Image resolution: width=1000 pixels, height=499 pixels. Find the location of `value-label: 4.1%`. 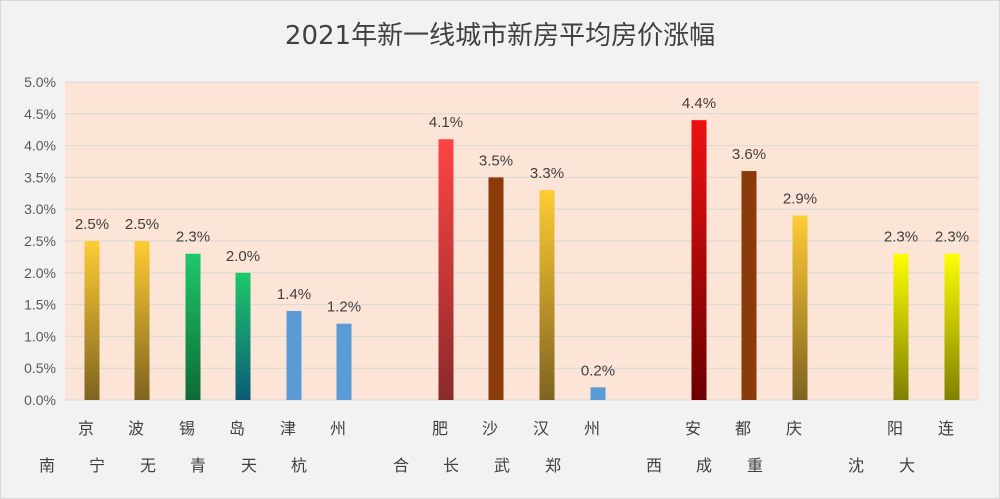

value-label: 4.1% is located at coordinates (446, 122).